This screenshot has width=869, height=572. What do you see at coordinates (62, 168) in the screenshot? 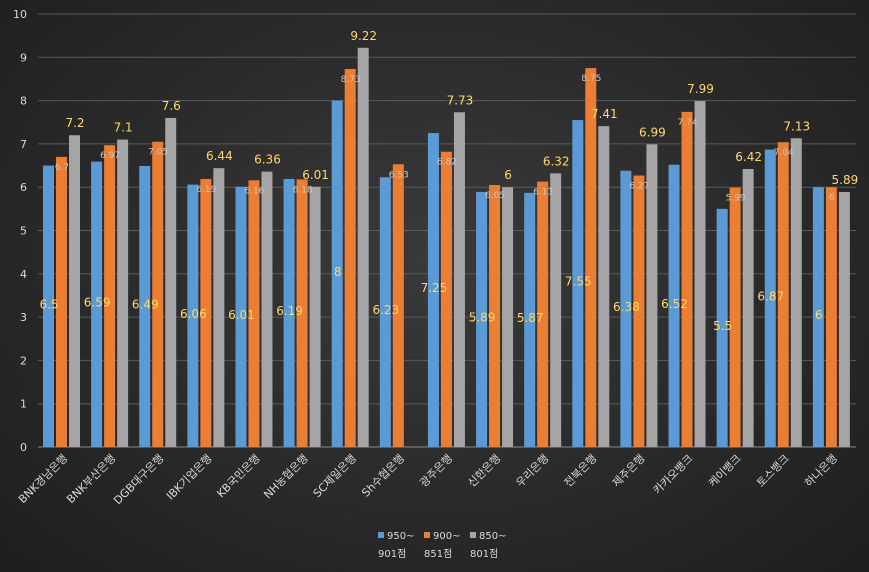
I see `data-label: 6.7` at bounding box center [62, 168].